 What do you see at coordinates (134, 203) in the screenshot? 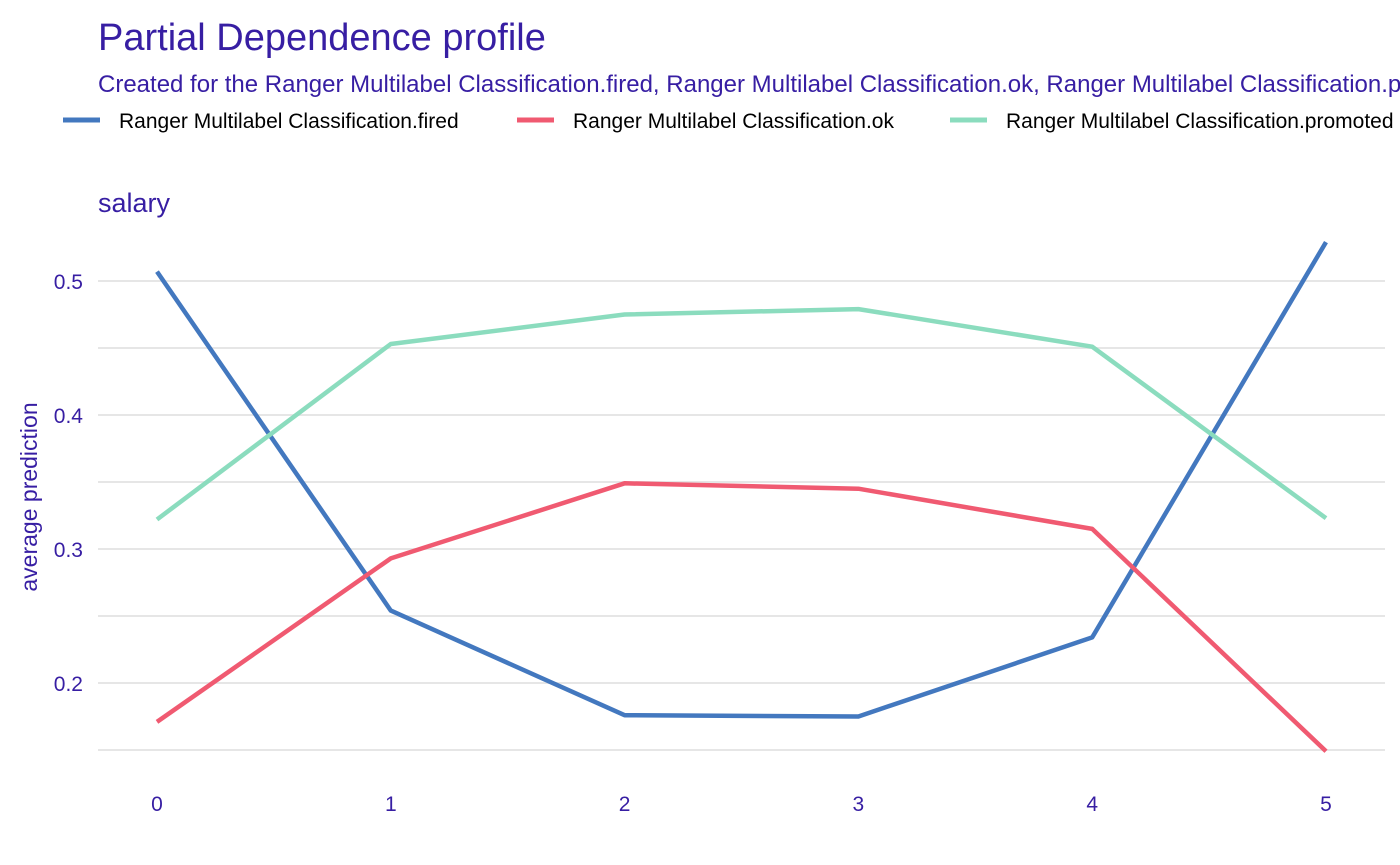
I see `panel-title: salary` at bounding box center [134, 203].